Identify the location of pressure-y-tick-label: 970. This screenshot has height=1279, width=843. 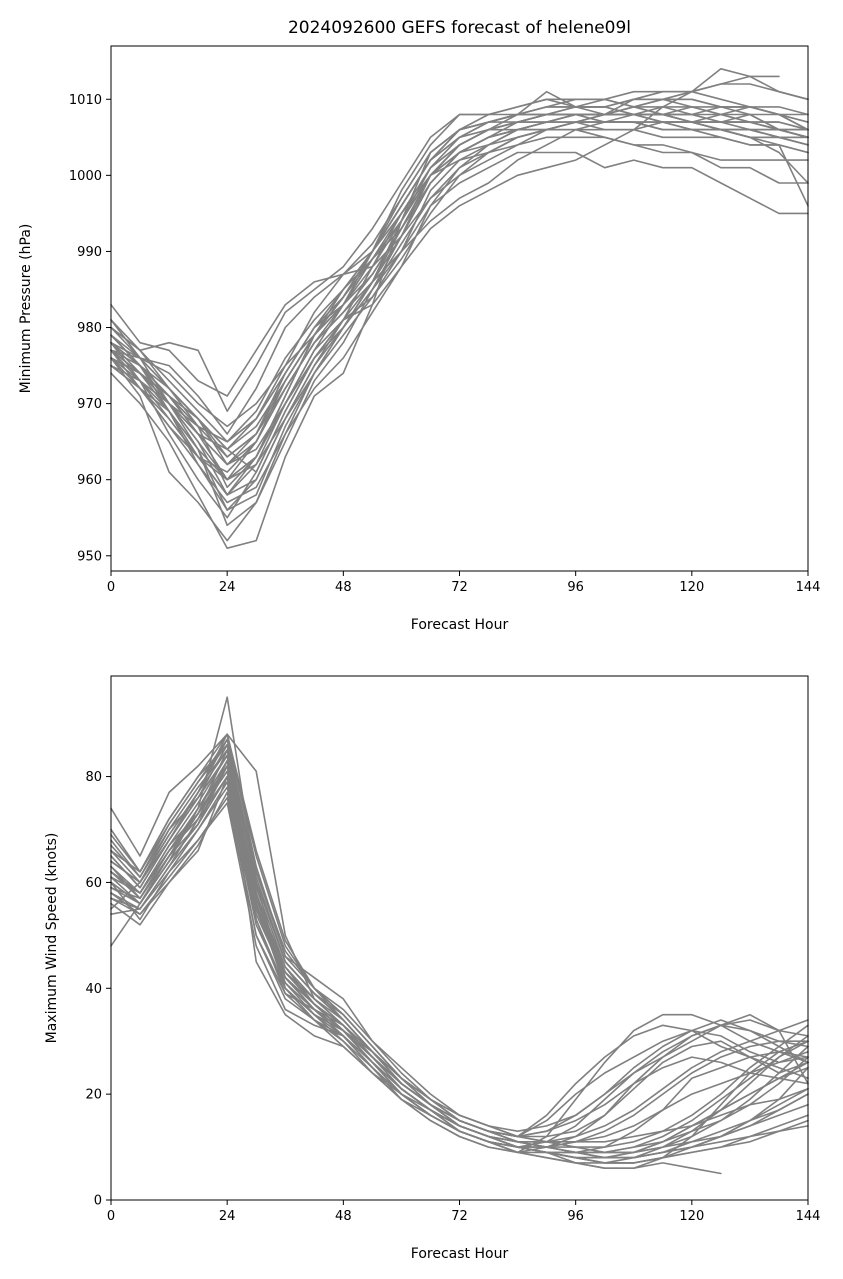
(89, 404).